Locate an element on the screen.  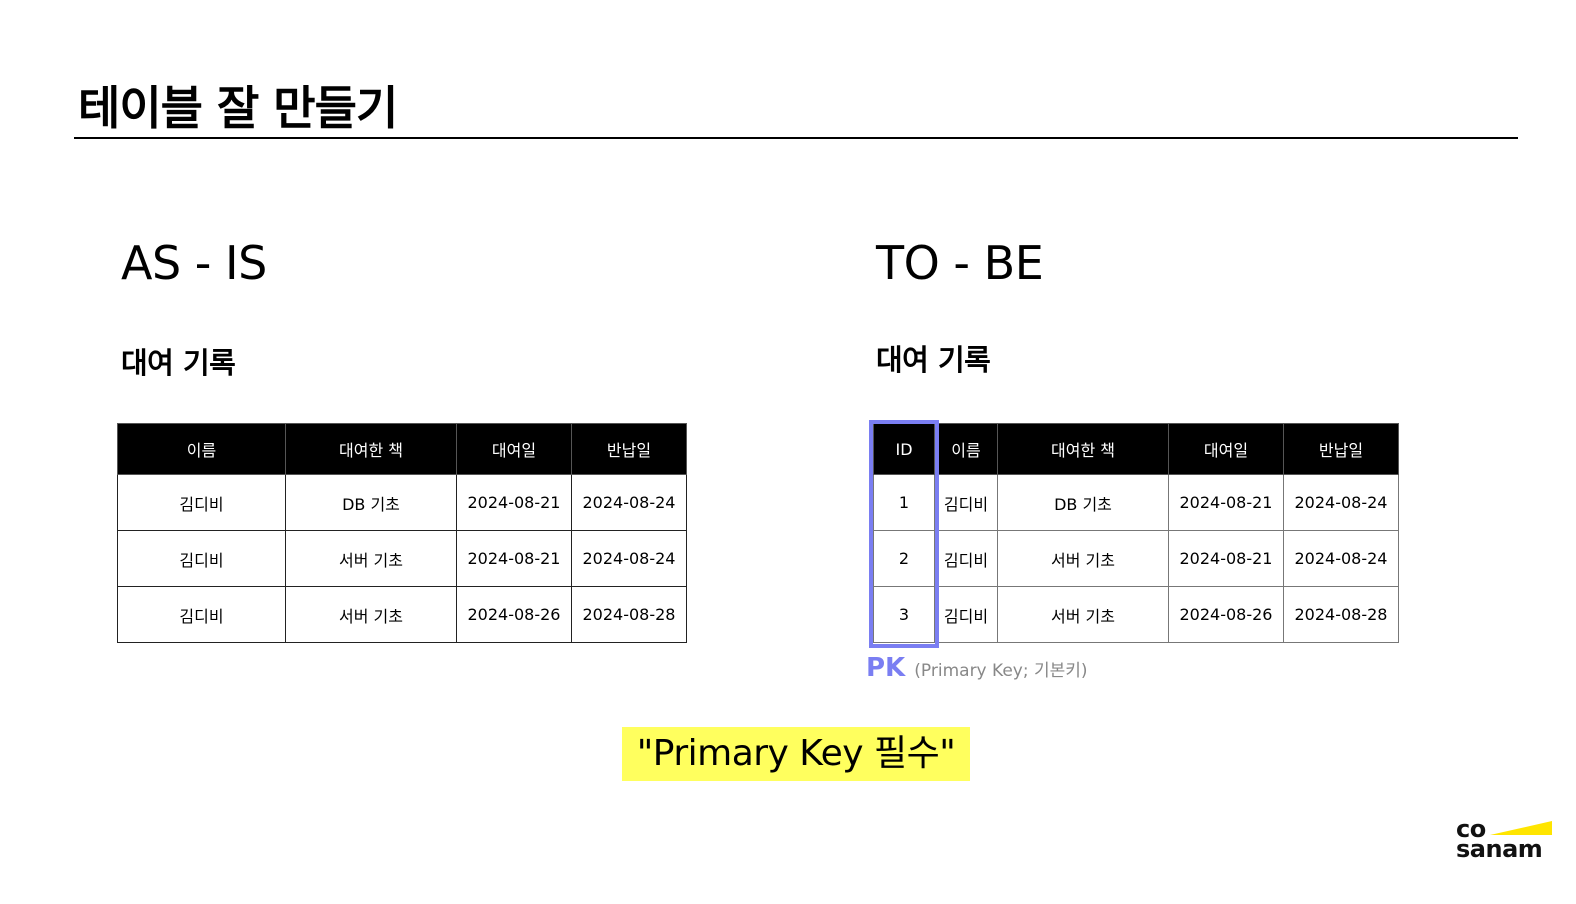
column-header: ID is located at coordinates (904, 449).